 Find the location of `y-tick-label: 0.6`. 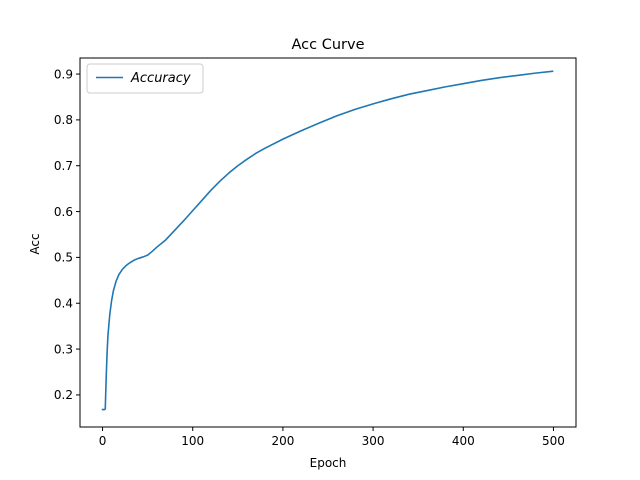

y-tick-label: 0.6 is located at coordinates (63, 212).